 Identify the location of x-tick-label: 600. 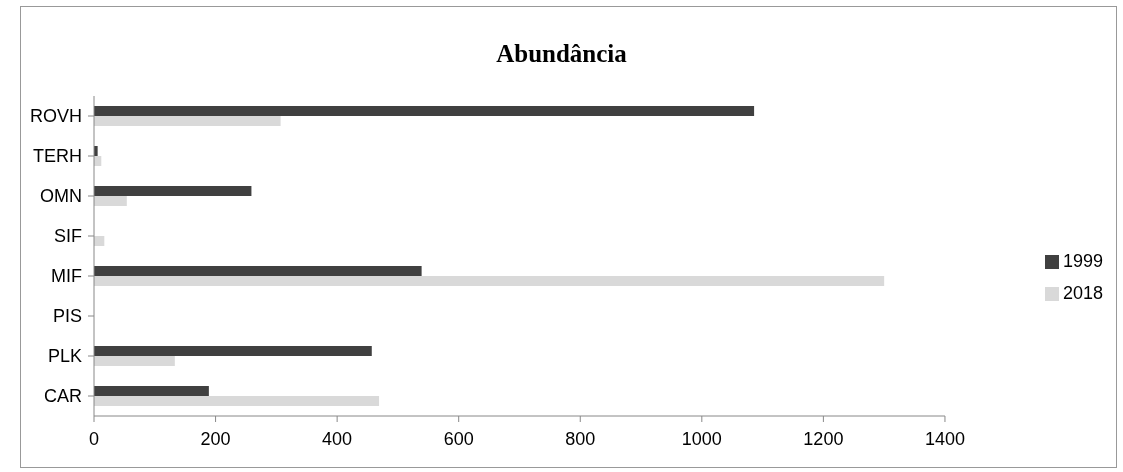
(458, 438).